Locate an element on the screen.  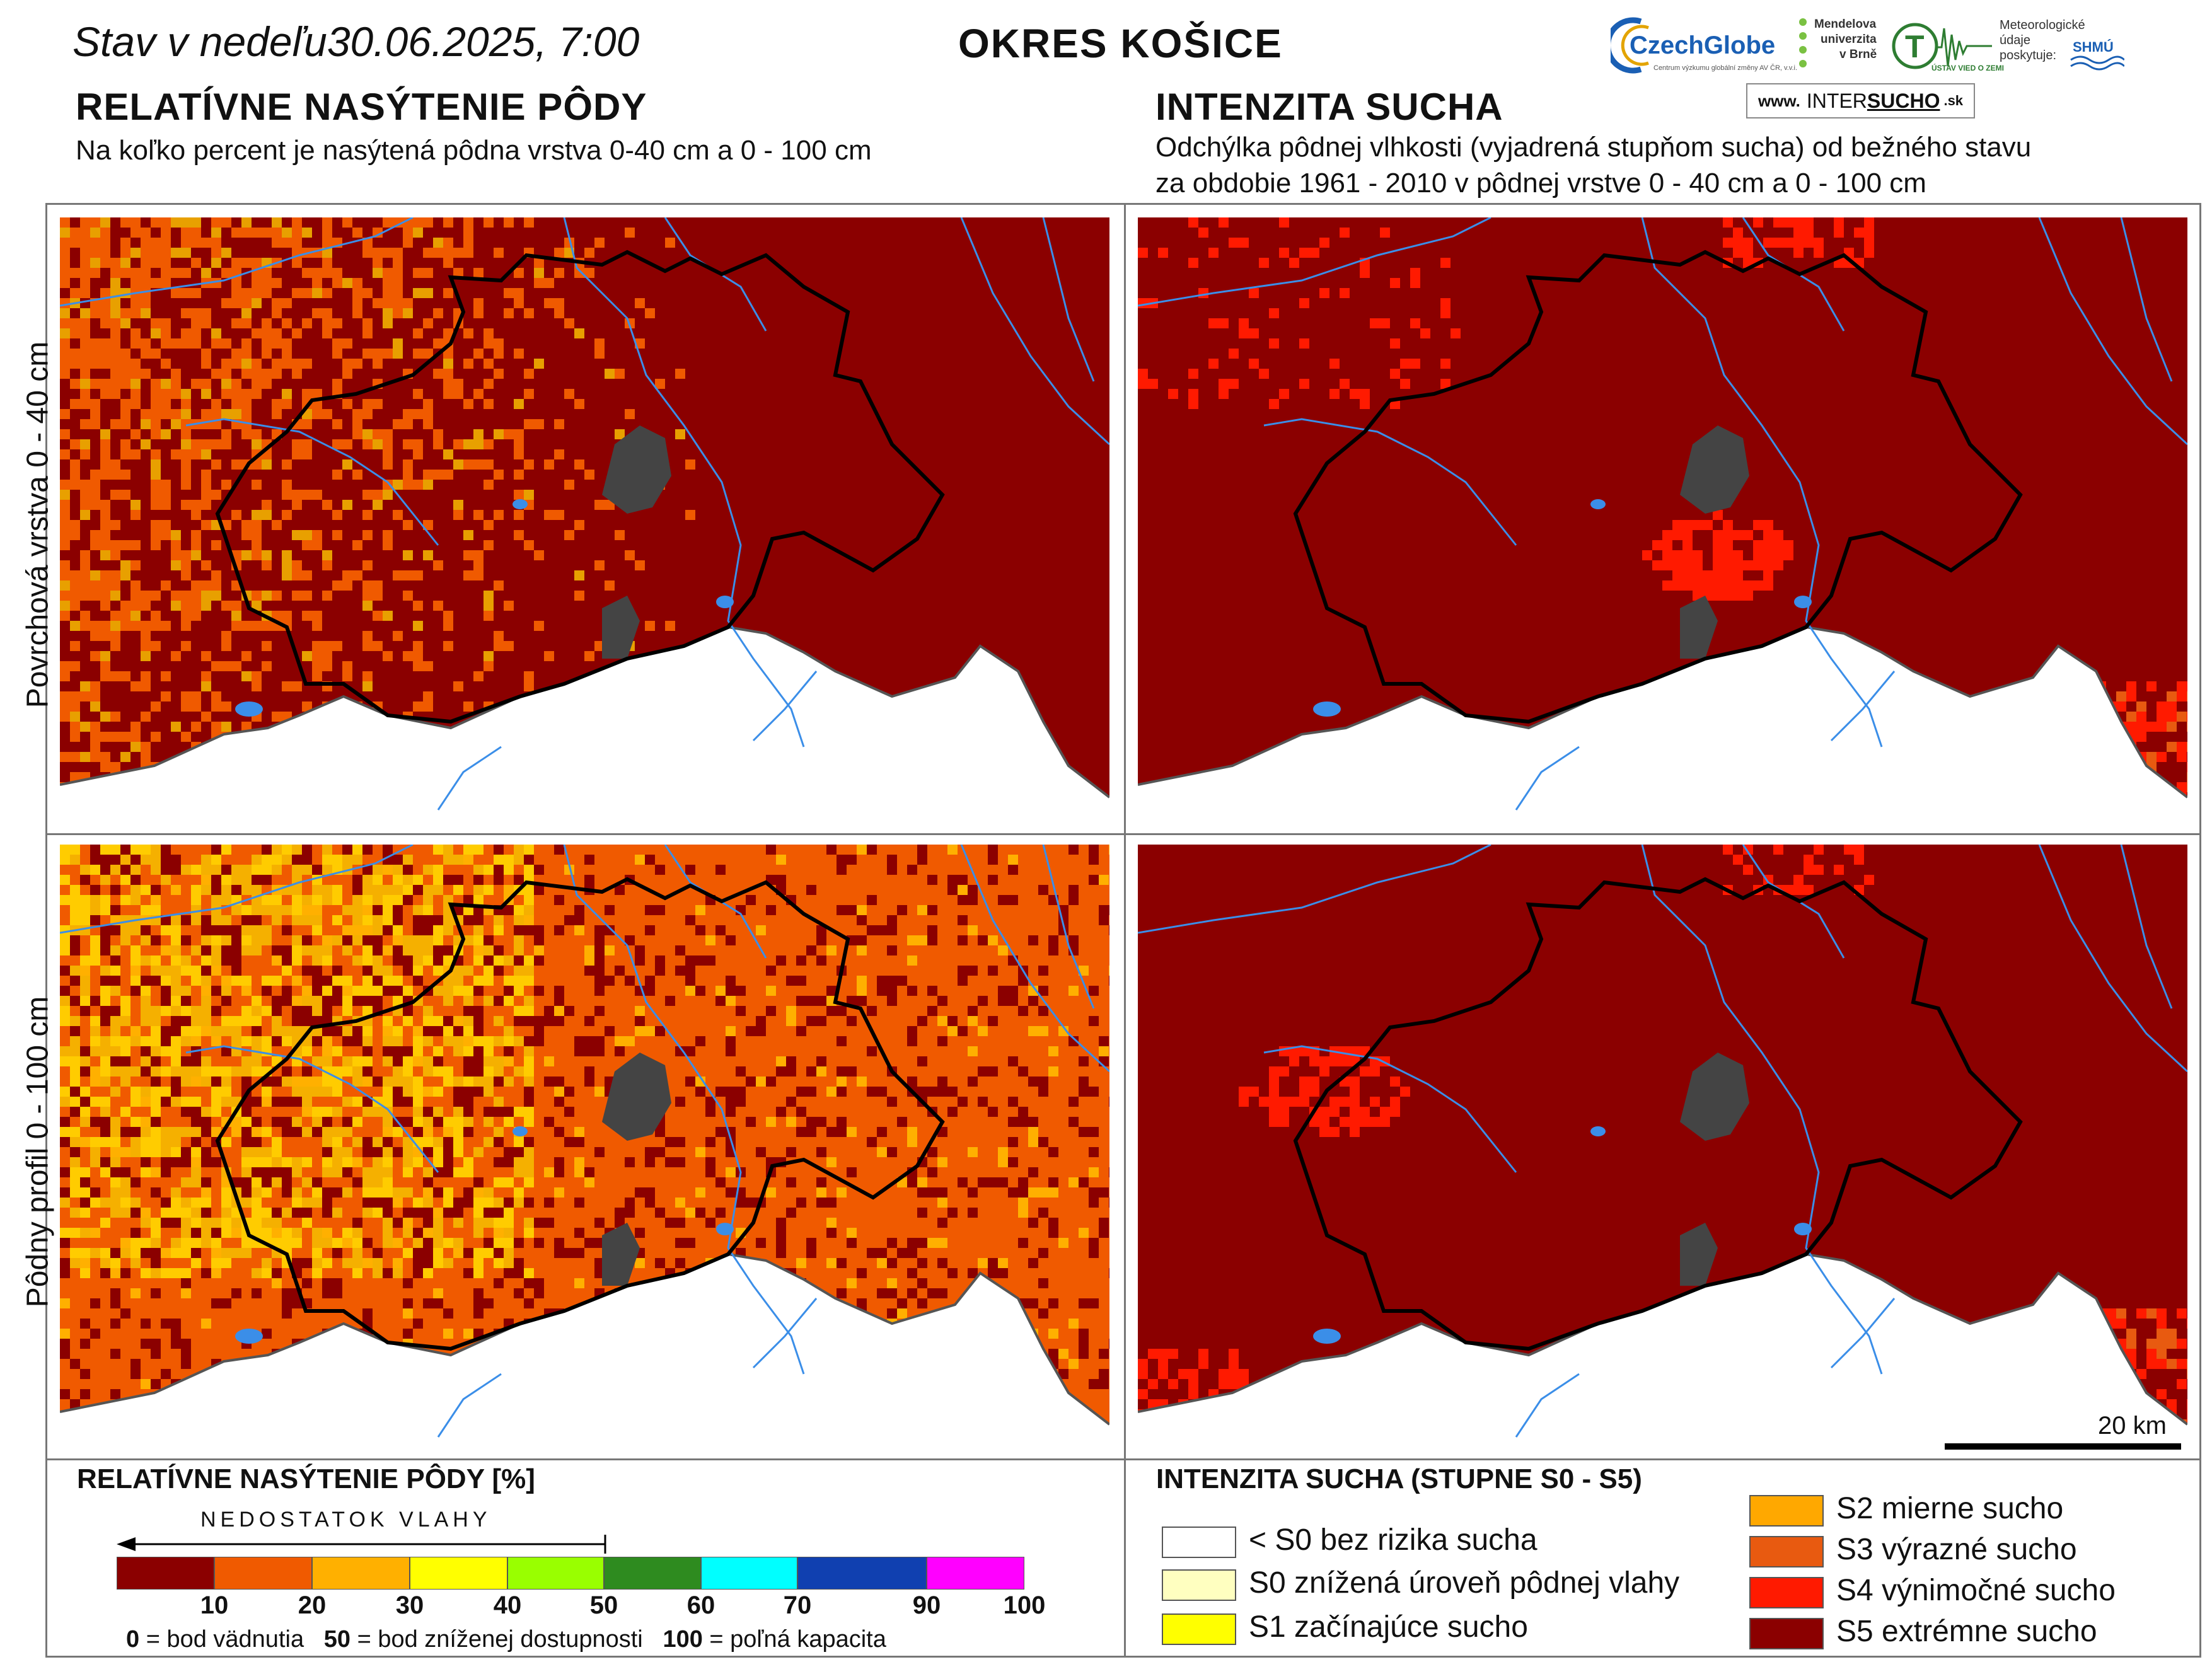
vertical-divider is located at coordinates (1125, 930).